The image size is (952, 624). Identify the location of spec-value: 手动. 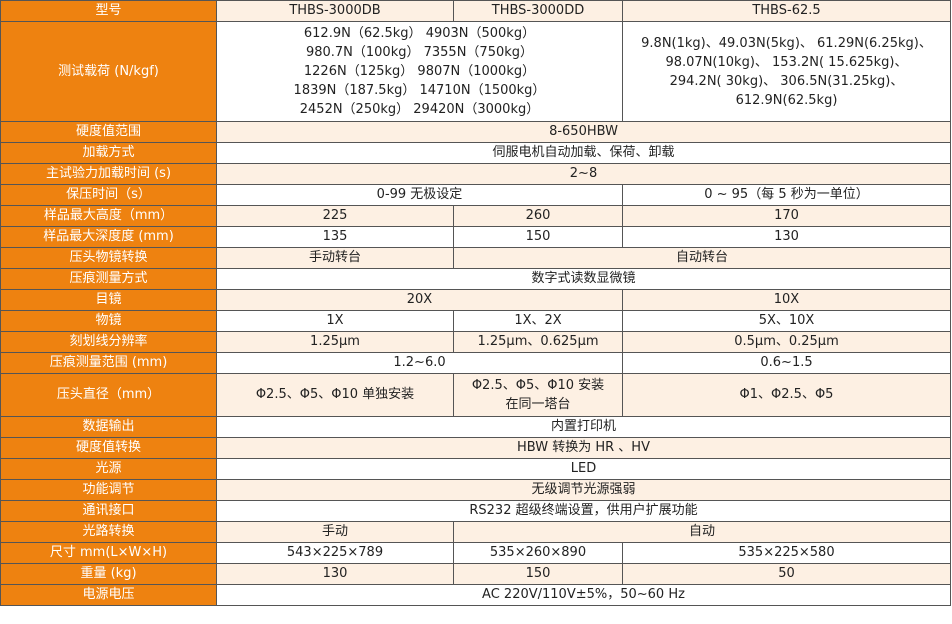
(335, 532).